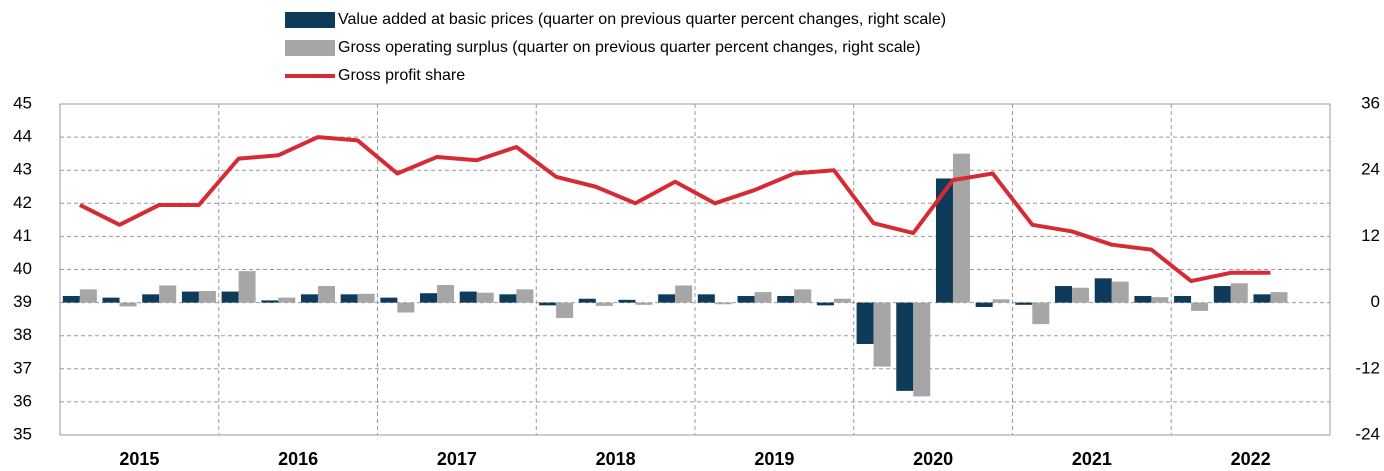 The height and width of the screenshot is (471, 1384). Describe the element at coordinates (22, 136) in the screenshot. I see `y-tick-label: 44` at that location.